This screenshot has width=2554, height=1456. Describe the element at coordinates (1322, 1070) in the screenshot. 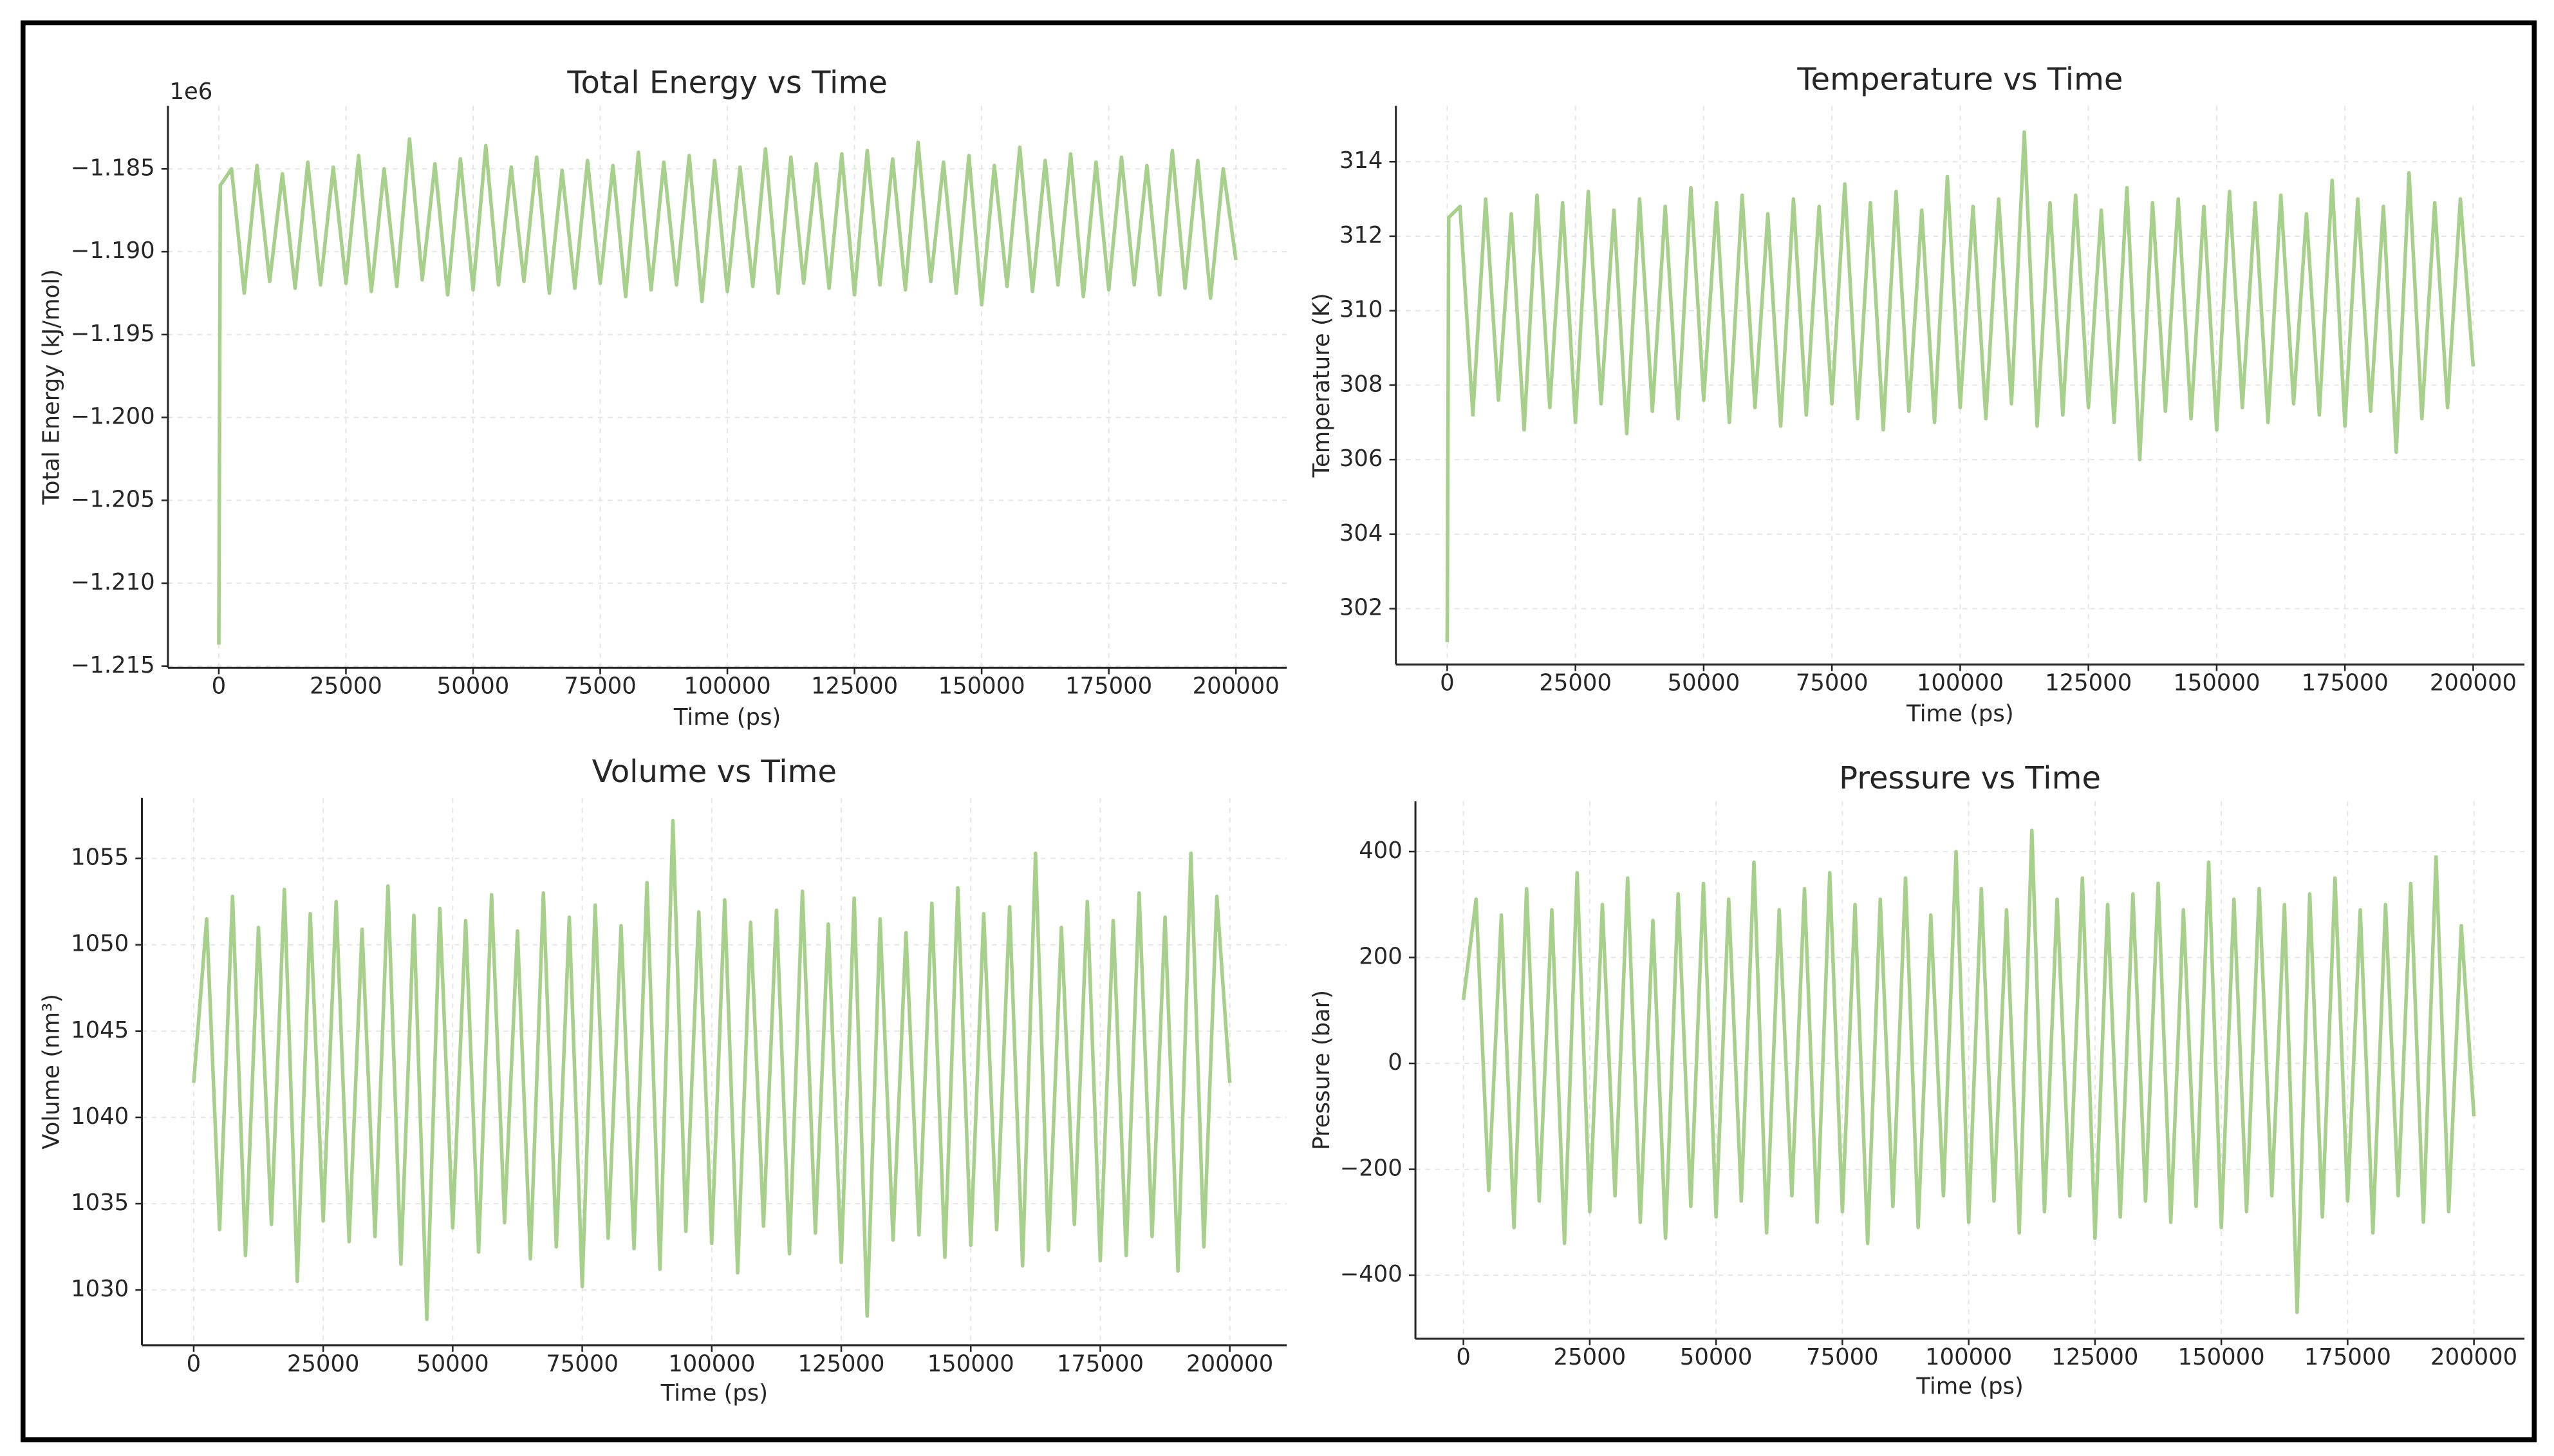

I see `y-axis-label: Pressure (bar)` at that location.